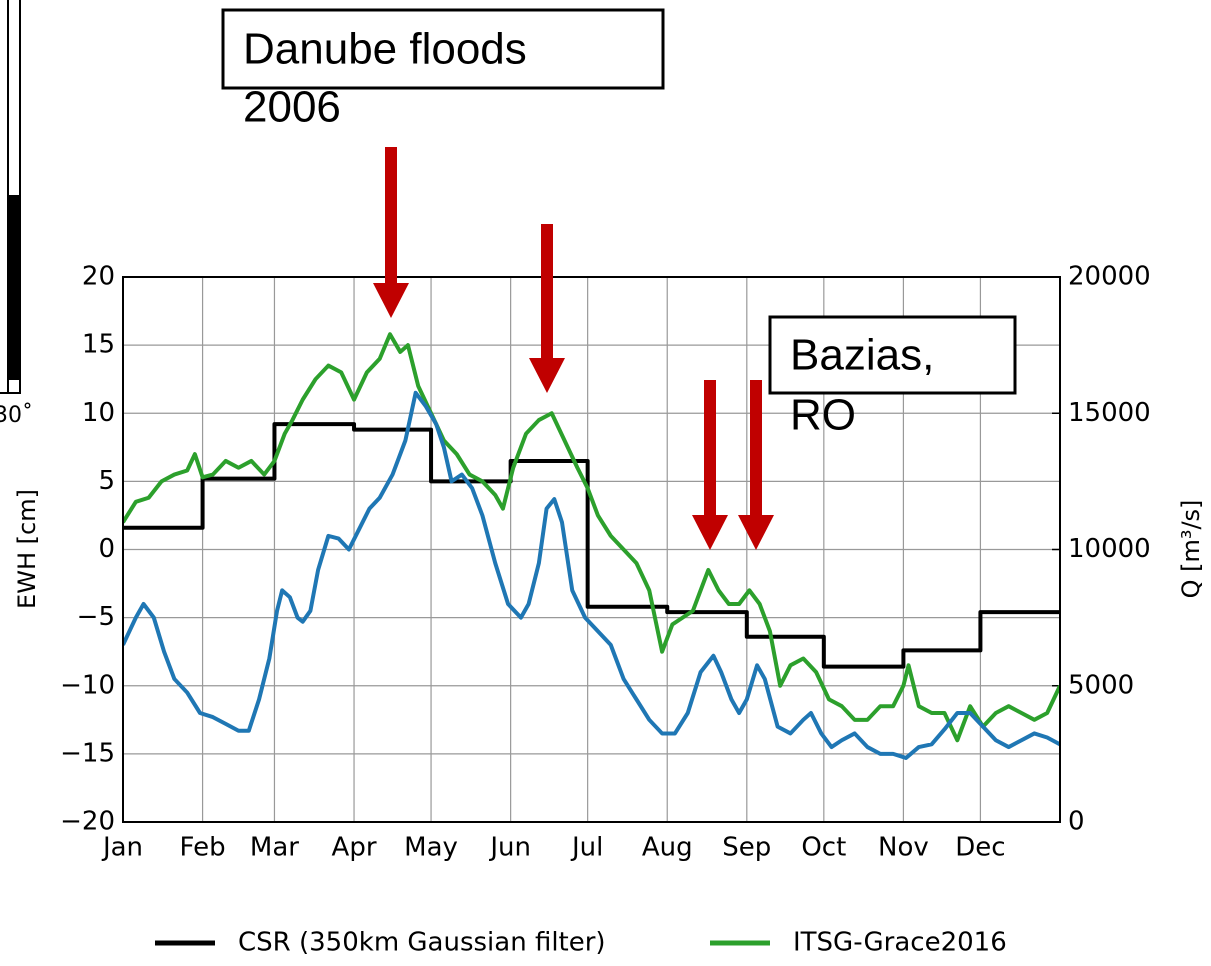 Image resolution: width=1211 pixels, height=966 pixels. I want to click on legend-label: CSR (350km Gaussian filter), so click(422, 943).